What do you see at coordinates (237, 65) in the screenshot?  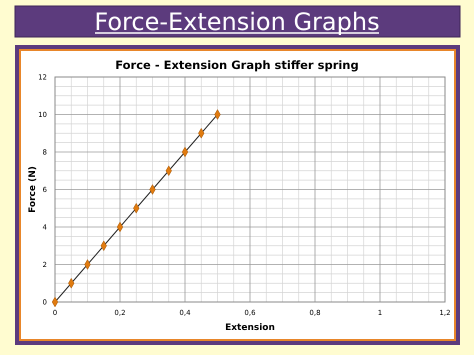 I see `chart-subtitle: Force - Extension Graph stiffer spring` at bounding box center [237, 65].